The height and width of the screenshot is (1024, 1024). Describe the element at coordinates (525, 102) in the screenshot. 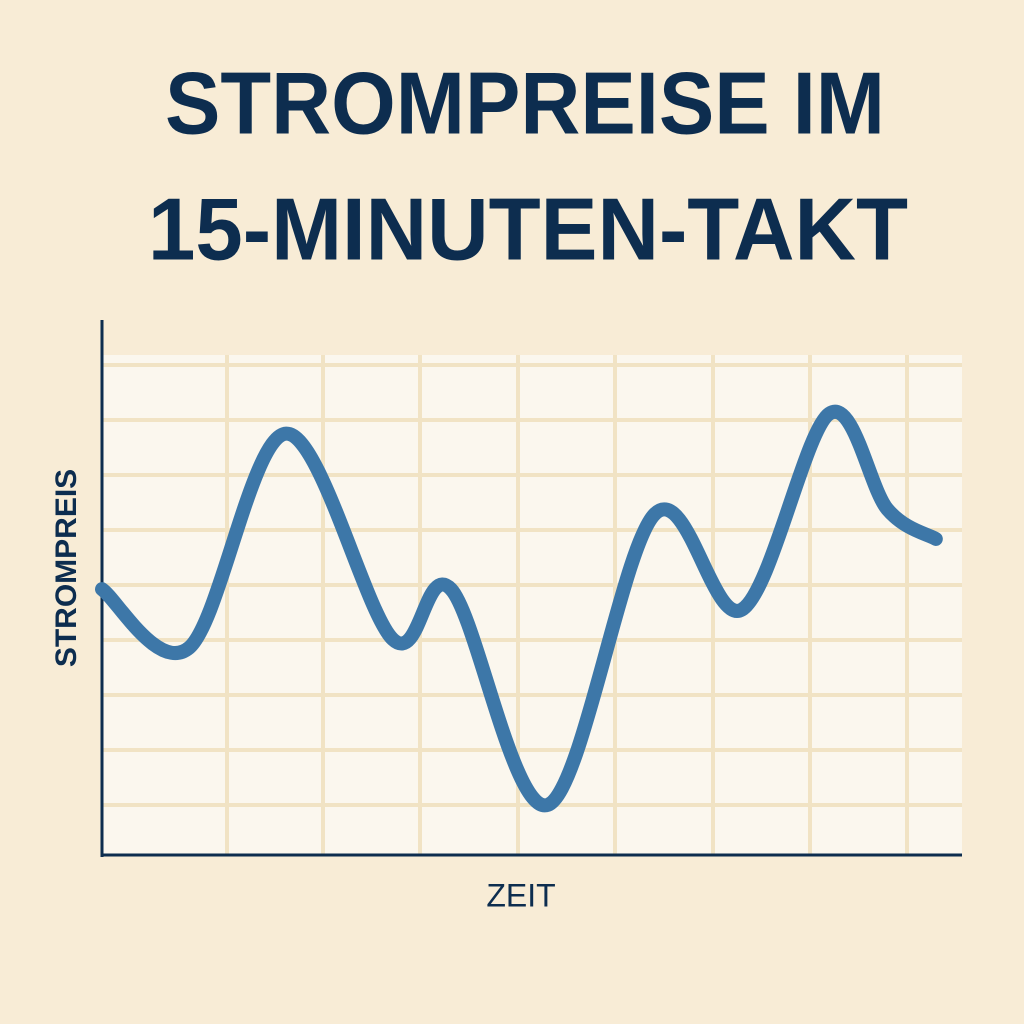

I see `chart-title: STROMPREISE IM` at that location.